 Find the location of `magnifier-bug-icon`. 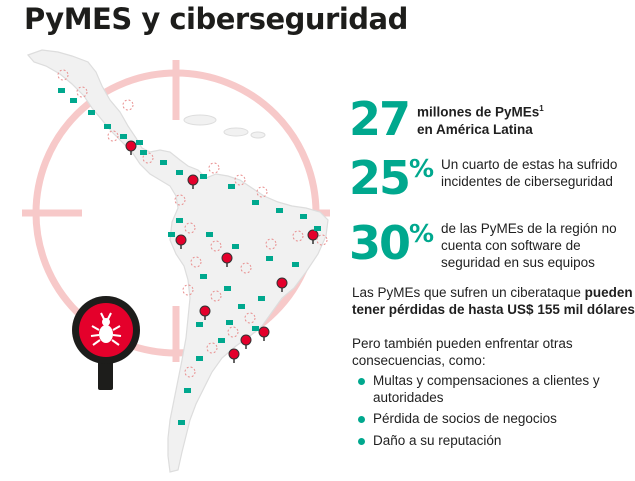

magnifier-bug-icon is located at coordinates (106, 343).